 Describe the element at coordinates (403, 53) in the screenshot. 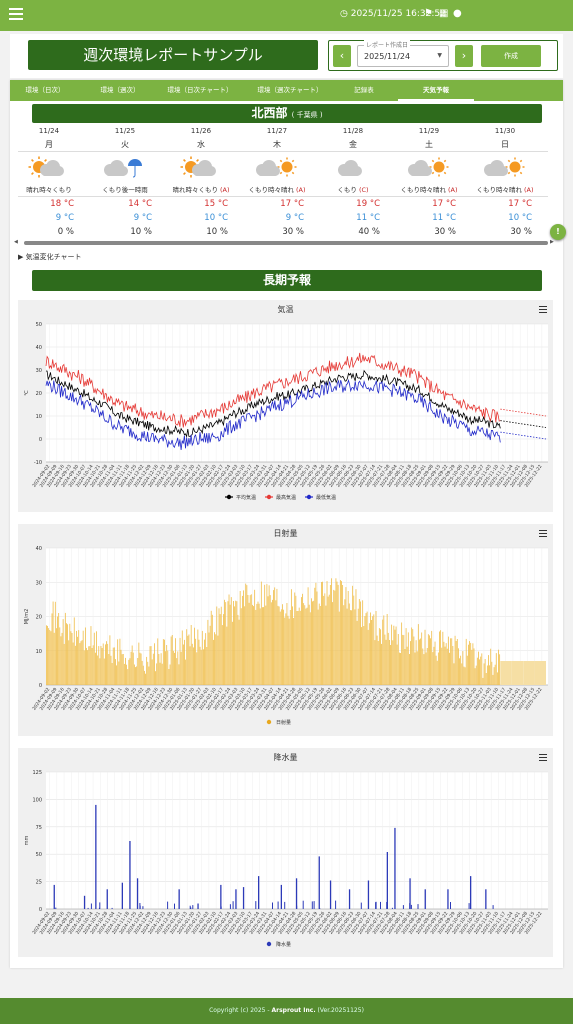

I see `report-date-select: レポート作成日 2025/11/24 ▼` at that location.